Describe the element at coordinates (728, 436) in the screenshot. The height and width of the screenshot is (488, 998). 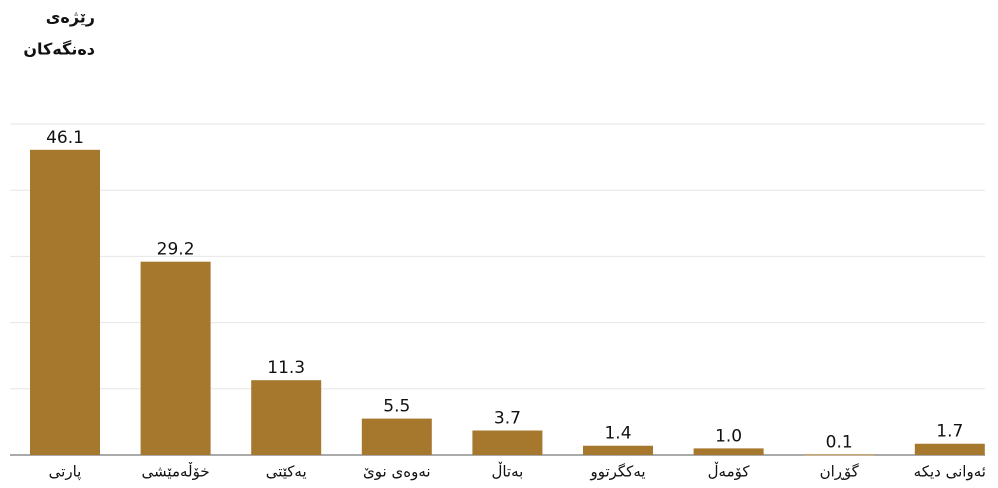
I see `value-label: 1.0` at that location.